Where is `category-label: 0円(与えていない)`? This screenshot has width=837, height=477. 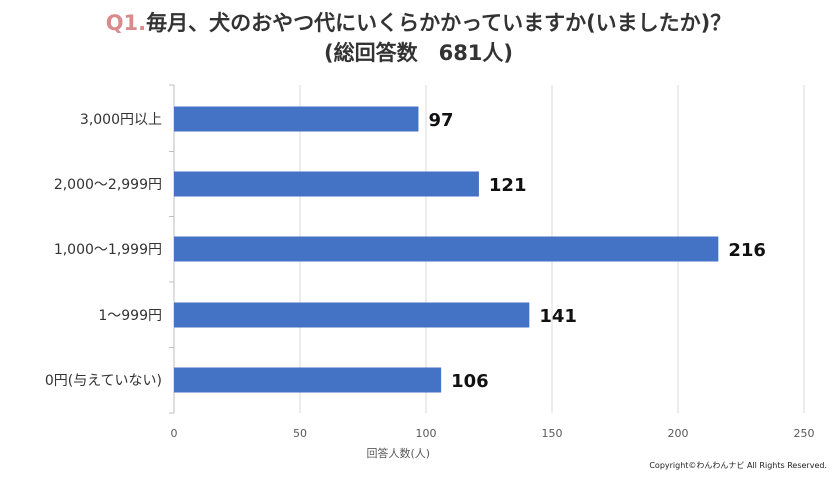 category-label: 0円(与えていない) is located at coordinates (103, 381).